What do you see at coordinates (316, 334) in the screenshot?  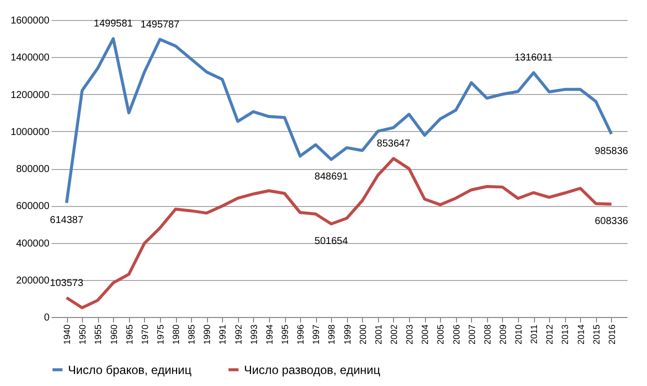 I see `x-tick-label: 1997` at bounding box center [316, 334].